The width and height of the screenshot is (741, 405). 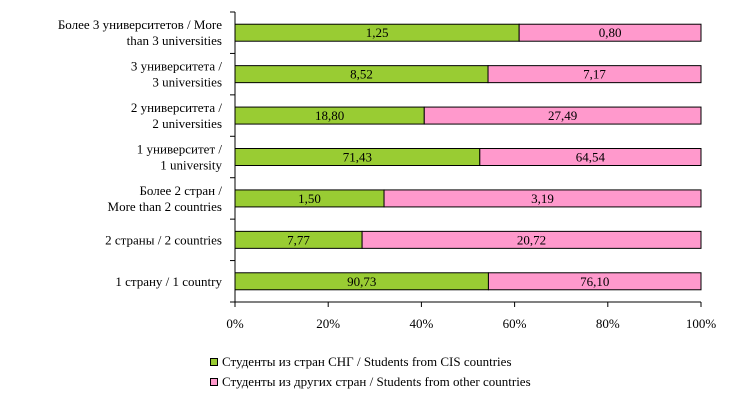 I want to click on bar-label-cis-5: 7,77, so click(x=298, y=239).